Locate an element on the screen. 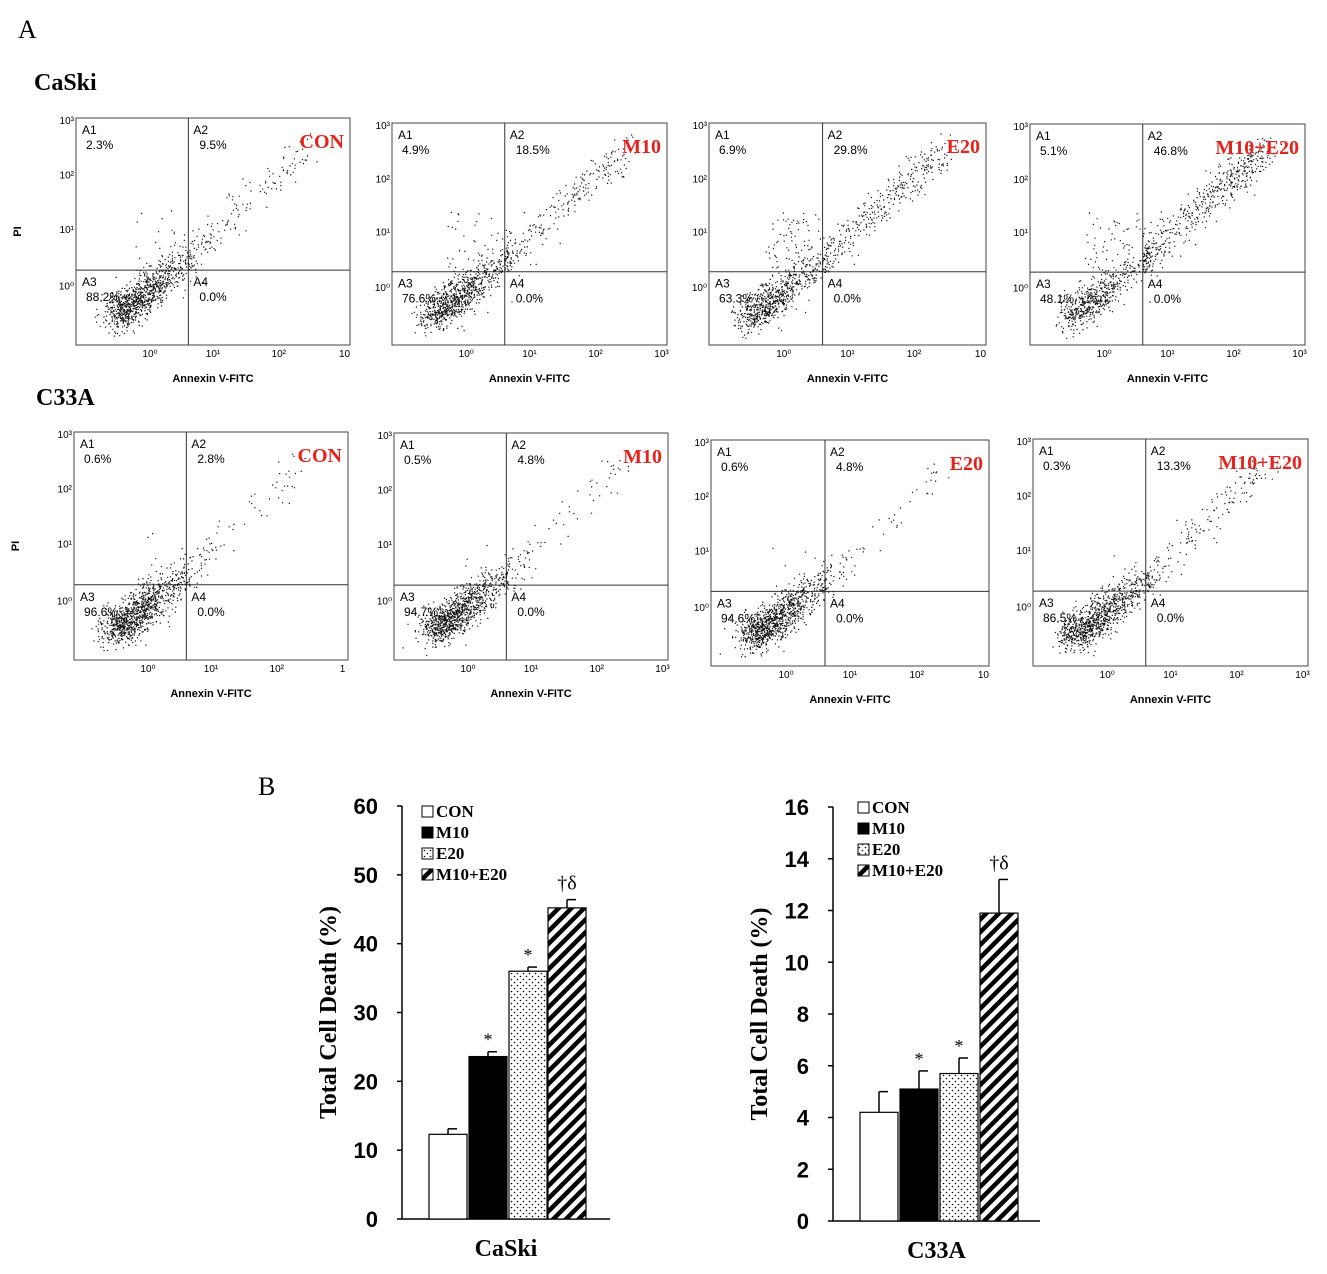 This screenshot has height=1274, width=1327. significance-label: * is located at coordinates (488, 1040).